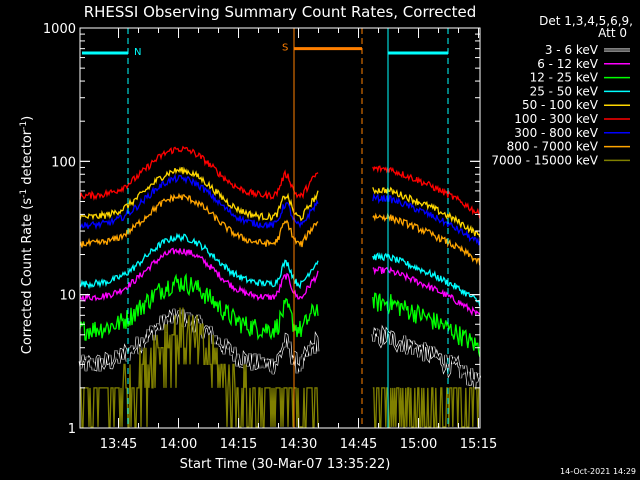 This screenshot has width=640, height=480. What do you see at coordinates (598, 471) in the screenshot?
I see `timestamp: 14-Oct-2021 14:29` at bounding box center [598, 471].